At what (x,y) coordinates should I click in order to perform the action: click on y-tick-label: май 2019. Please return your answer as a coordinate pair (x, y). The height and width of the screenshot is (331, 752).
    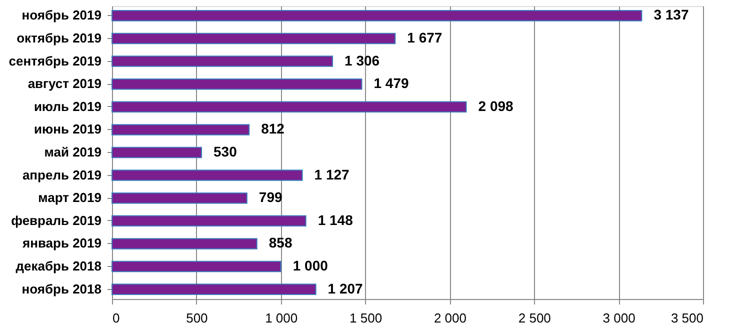
    Looking at the image, I should click on (73, 152).